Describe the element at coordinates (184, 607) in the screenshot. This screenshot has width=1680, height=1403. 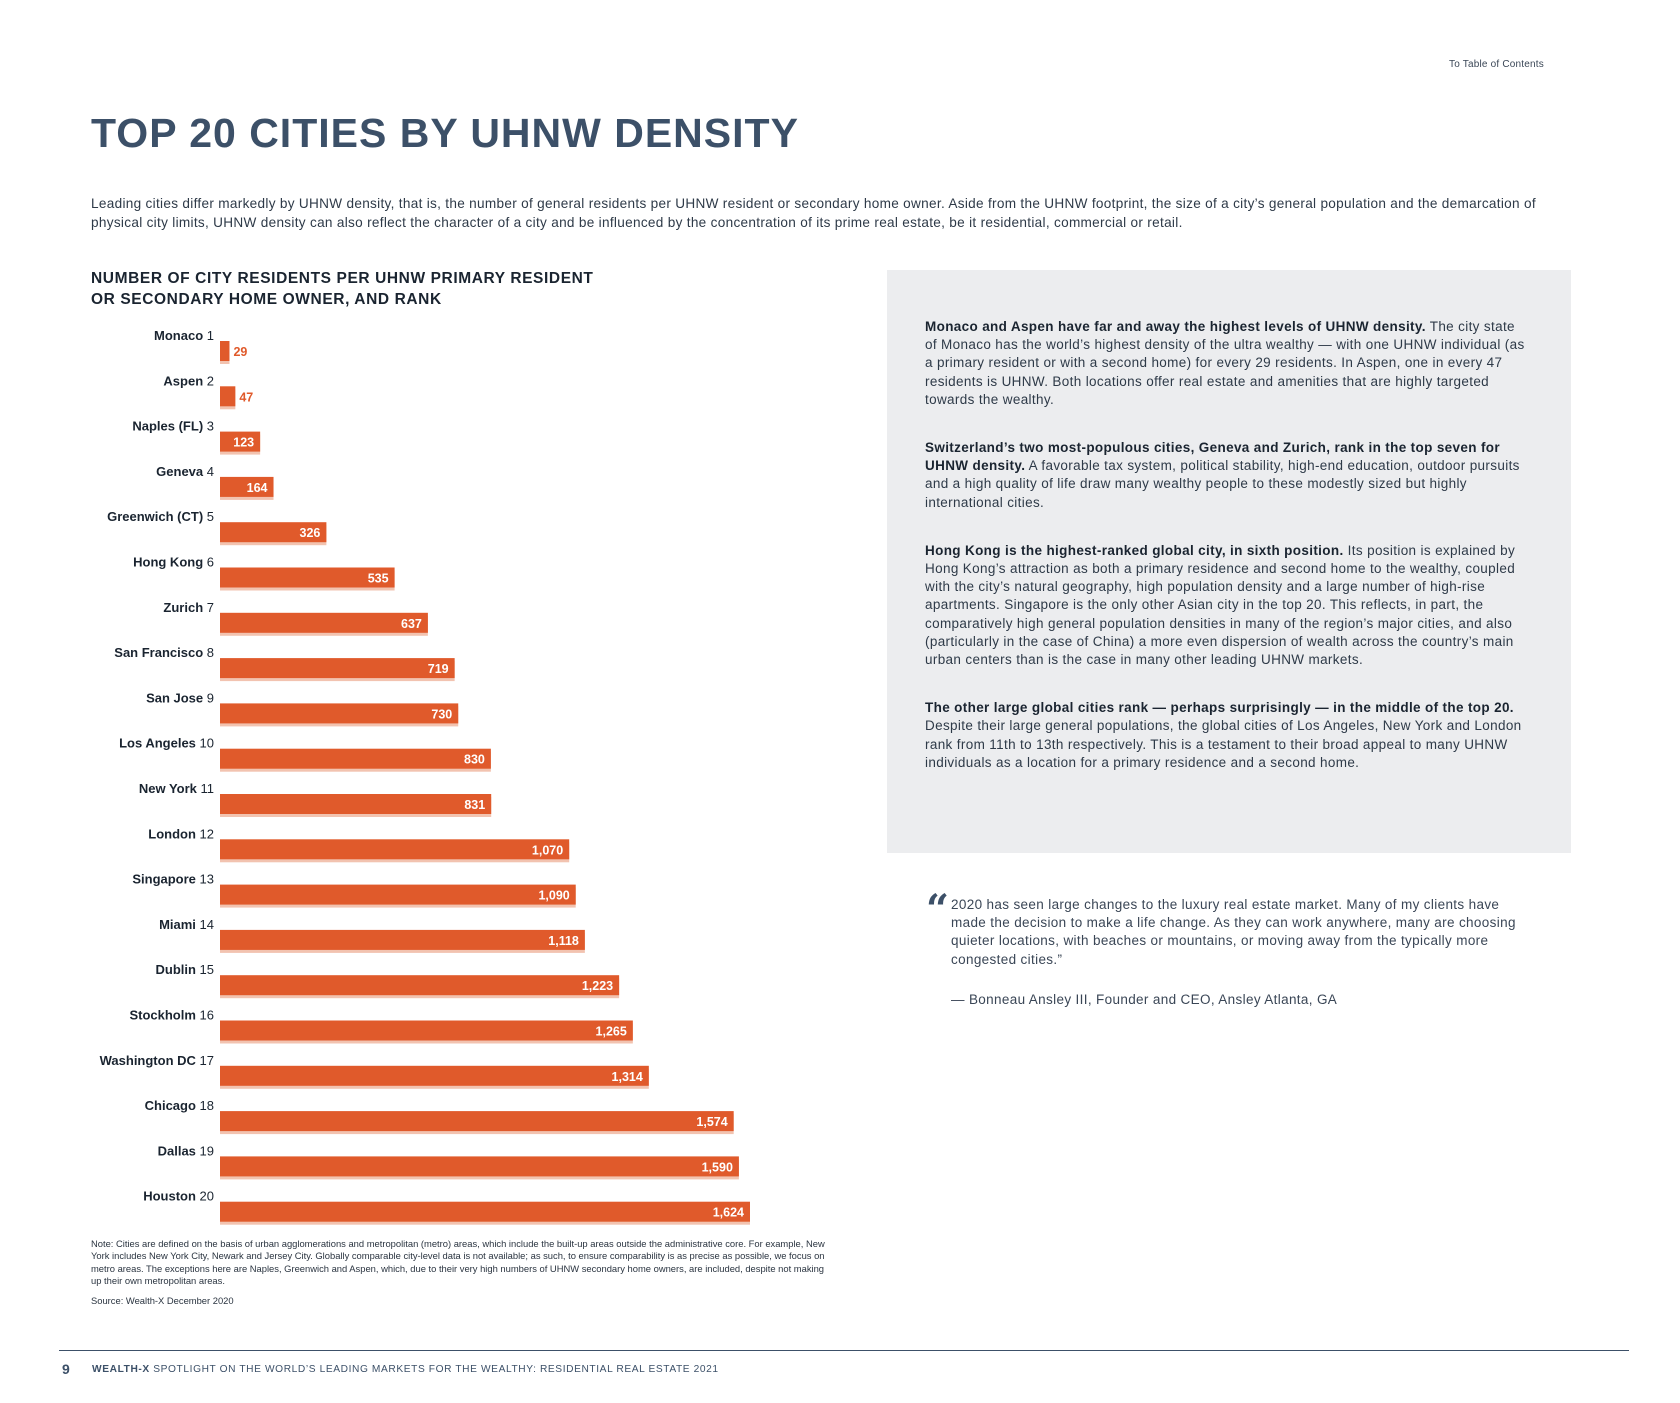
I see `city-name: Zurich` at that location.